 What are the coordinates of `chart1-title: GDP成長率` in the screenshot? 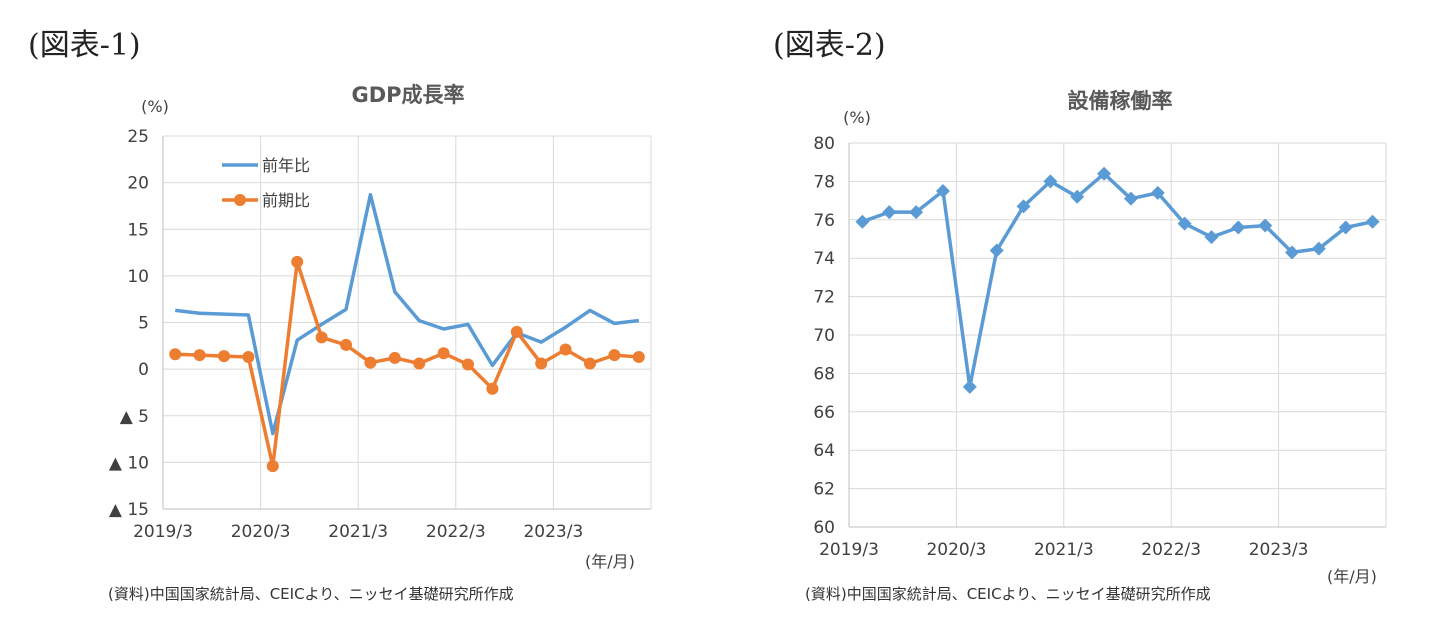 It's located at (407, 95).